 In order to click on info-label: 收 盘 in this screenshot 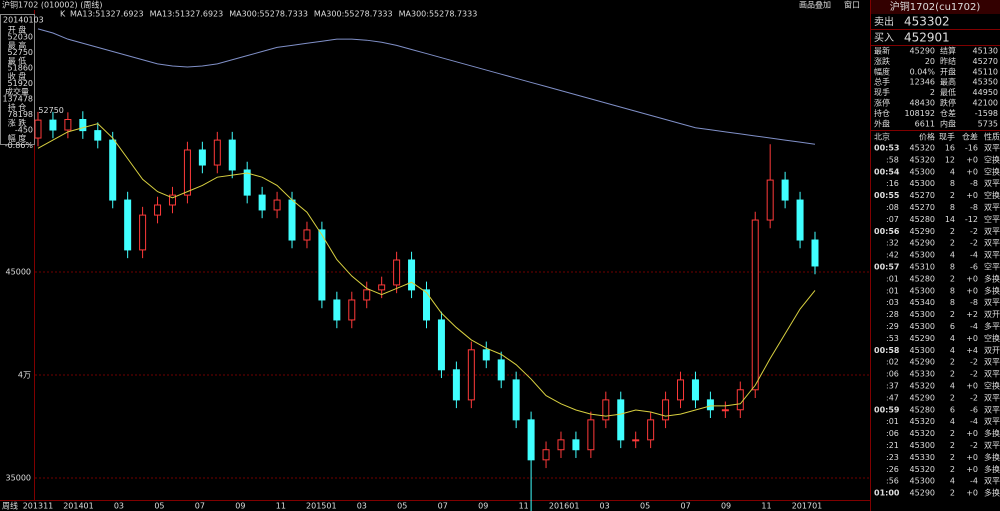, I will do `click(17, 76)`.